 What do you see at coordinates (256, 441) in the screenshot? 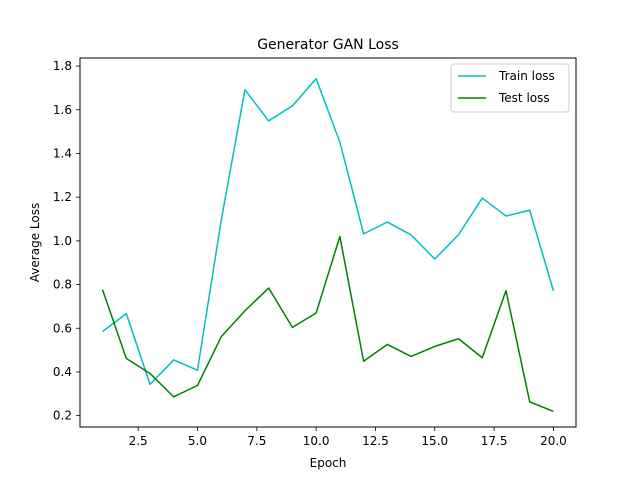
I see `x-tick-label: 7.5` at bounding box center [256, 441].